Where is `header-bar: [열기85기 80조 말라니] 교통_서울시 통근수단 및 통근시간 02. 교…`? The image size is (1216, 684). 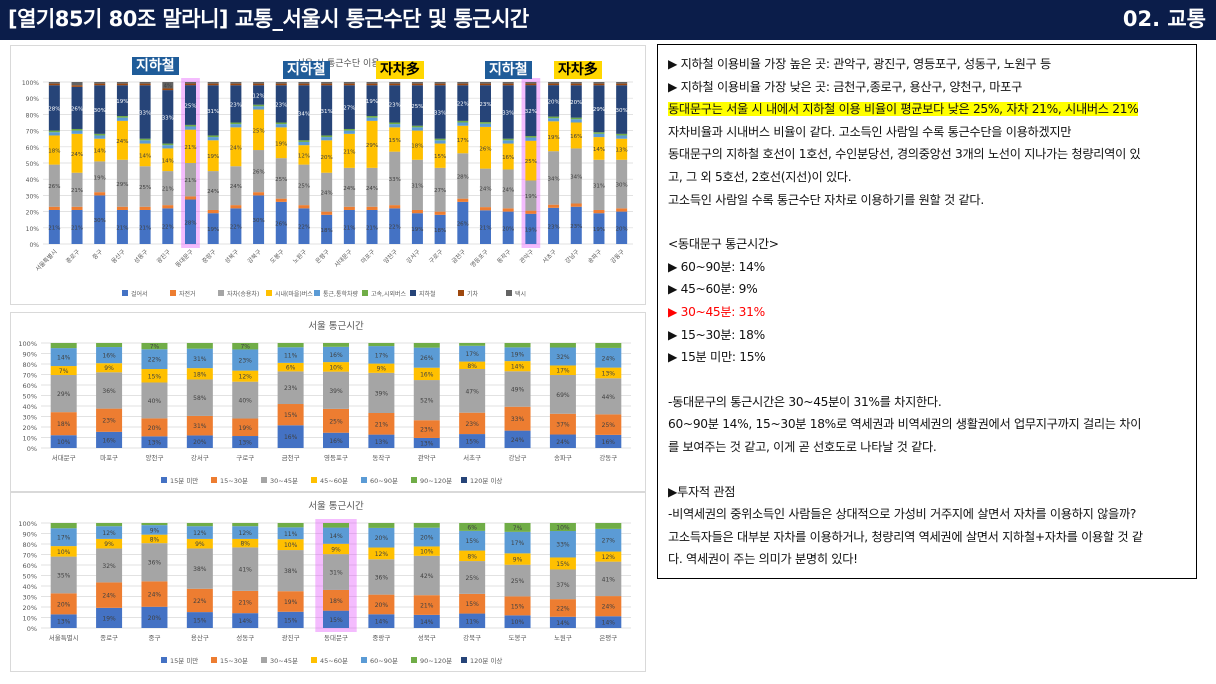 header-bar: [열기85기 80조 말라니] 교통_서울시 통근수단 및 통근시간 02. 교… is located at coordinates (608, 20).